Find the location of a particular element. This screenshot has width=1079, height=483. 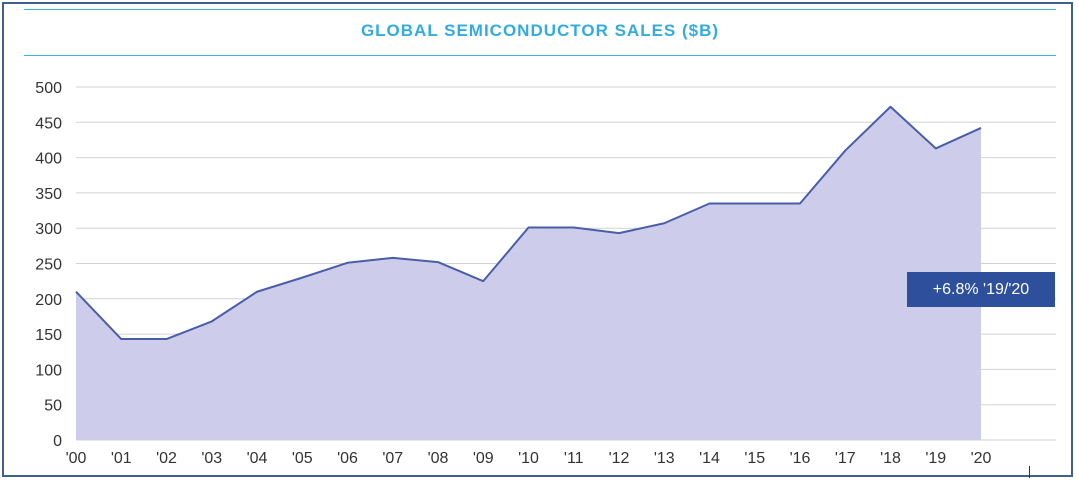

title-top-rule is located at coordinates (540, 9).